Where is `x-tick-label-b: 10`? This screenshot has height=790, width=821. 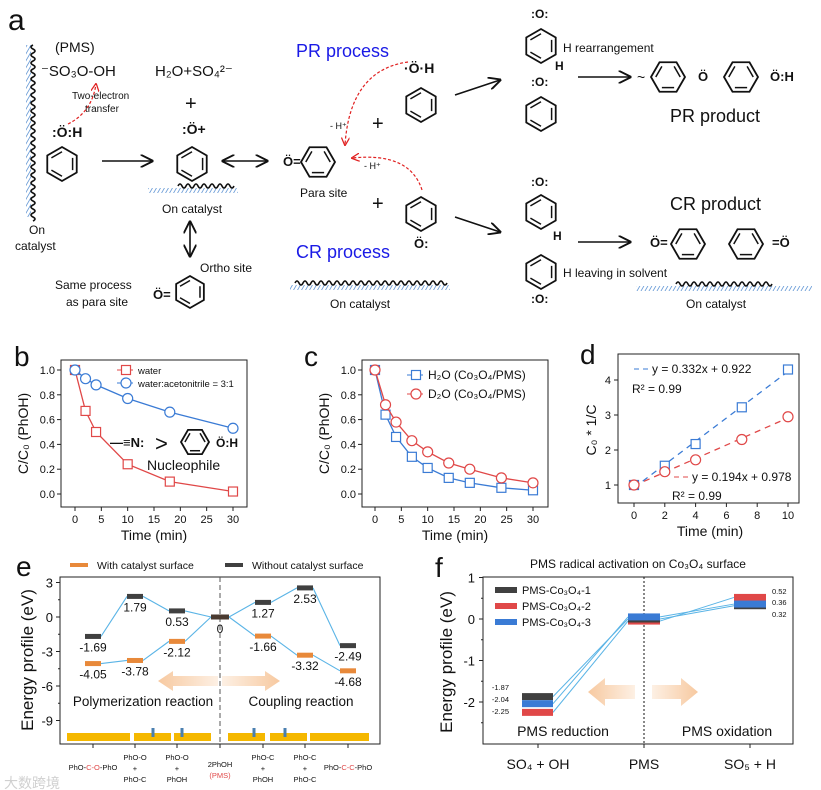 x-tick-label-b: 10 is located at coordinates (128, 520).